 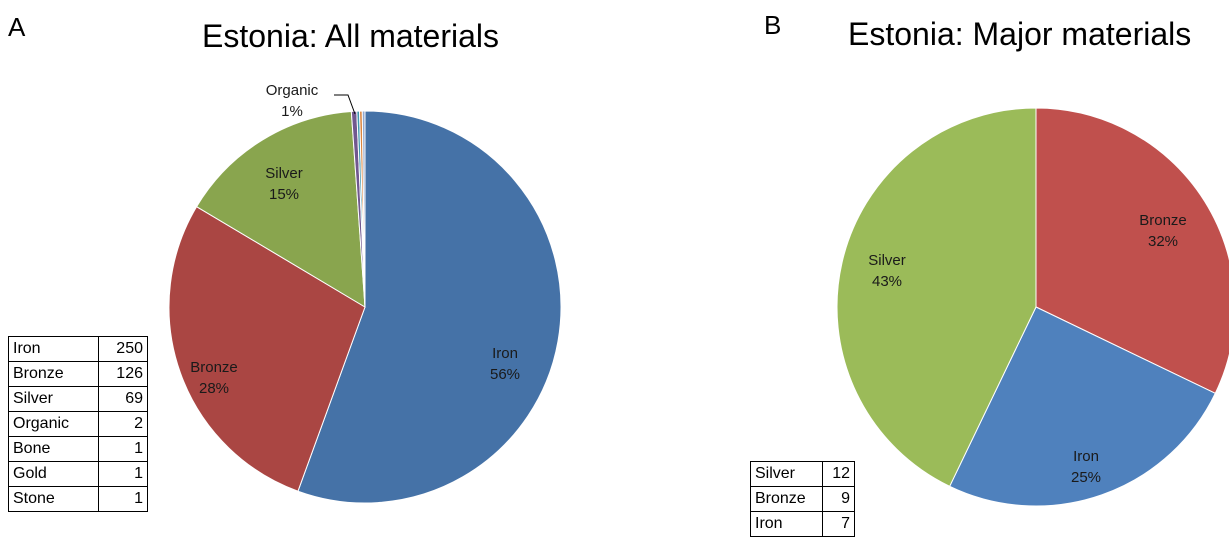 I want to click on panel-a-letter: A, so click(x=17, y=27).